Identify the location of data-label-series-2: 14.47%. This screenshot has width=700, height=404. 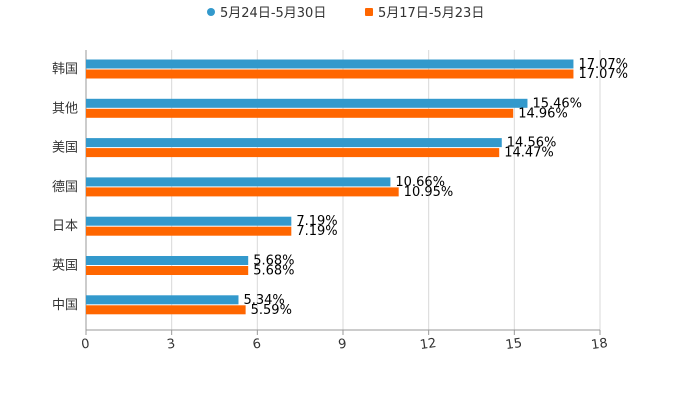
(529, 153).